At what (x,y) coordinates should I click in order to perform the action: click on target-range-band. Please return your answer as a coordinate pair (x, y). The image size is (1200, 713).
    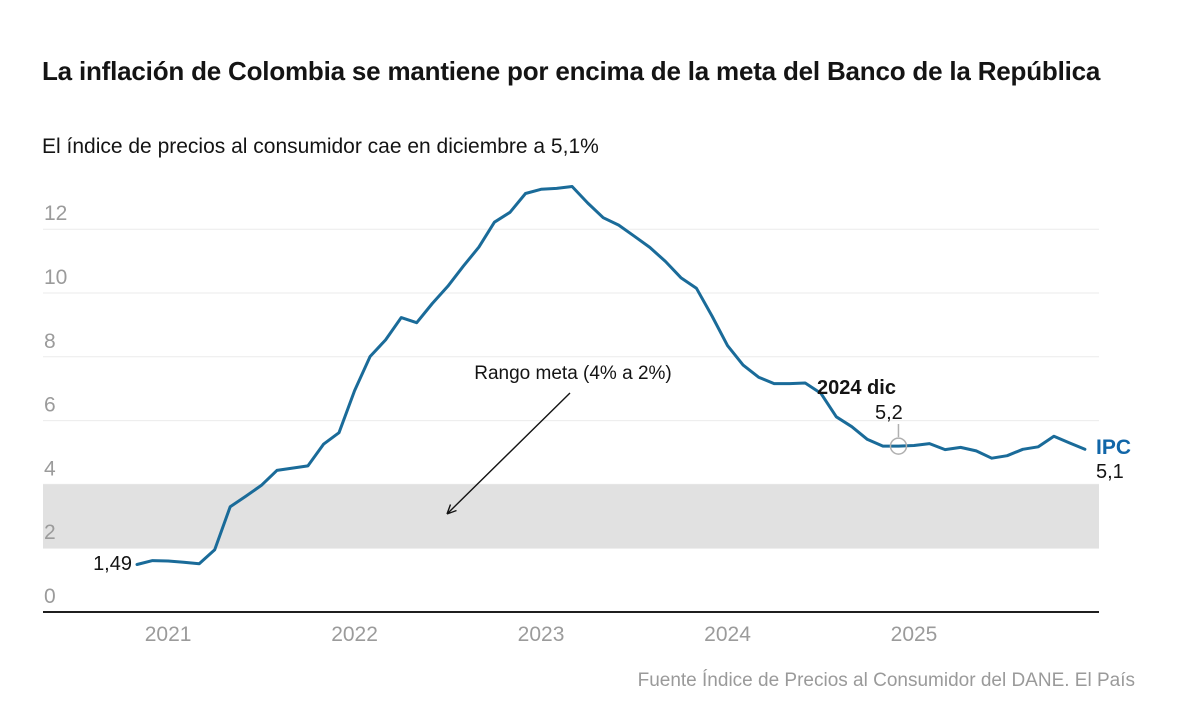
    Looking at the image, I should click on (571, 516).